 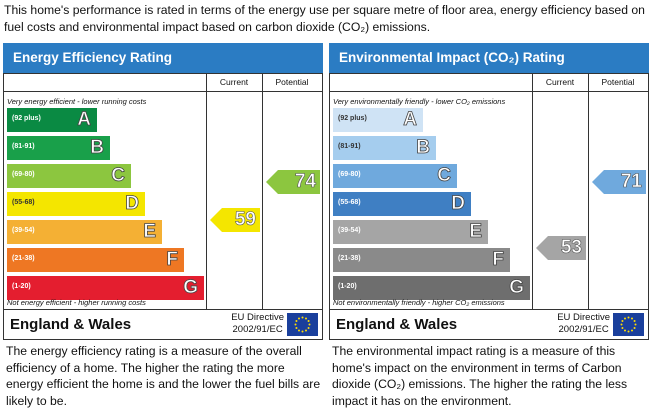 What do you see at coordinates (292, 82) in the screenshot?
I see `energy-potential-header: Potential` at bounding box center [292, 82].